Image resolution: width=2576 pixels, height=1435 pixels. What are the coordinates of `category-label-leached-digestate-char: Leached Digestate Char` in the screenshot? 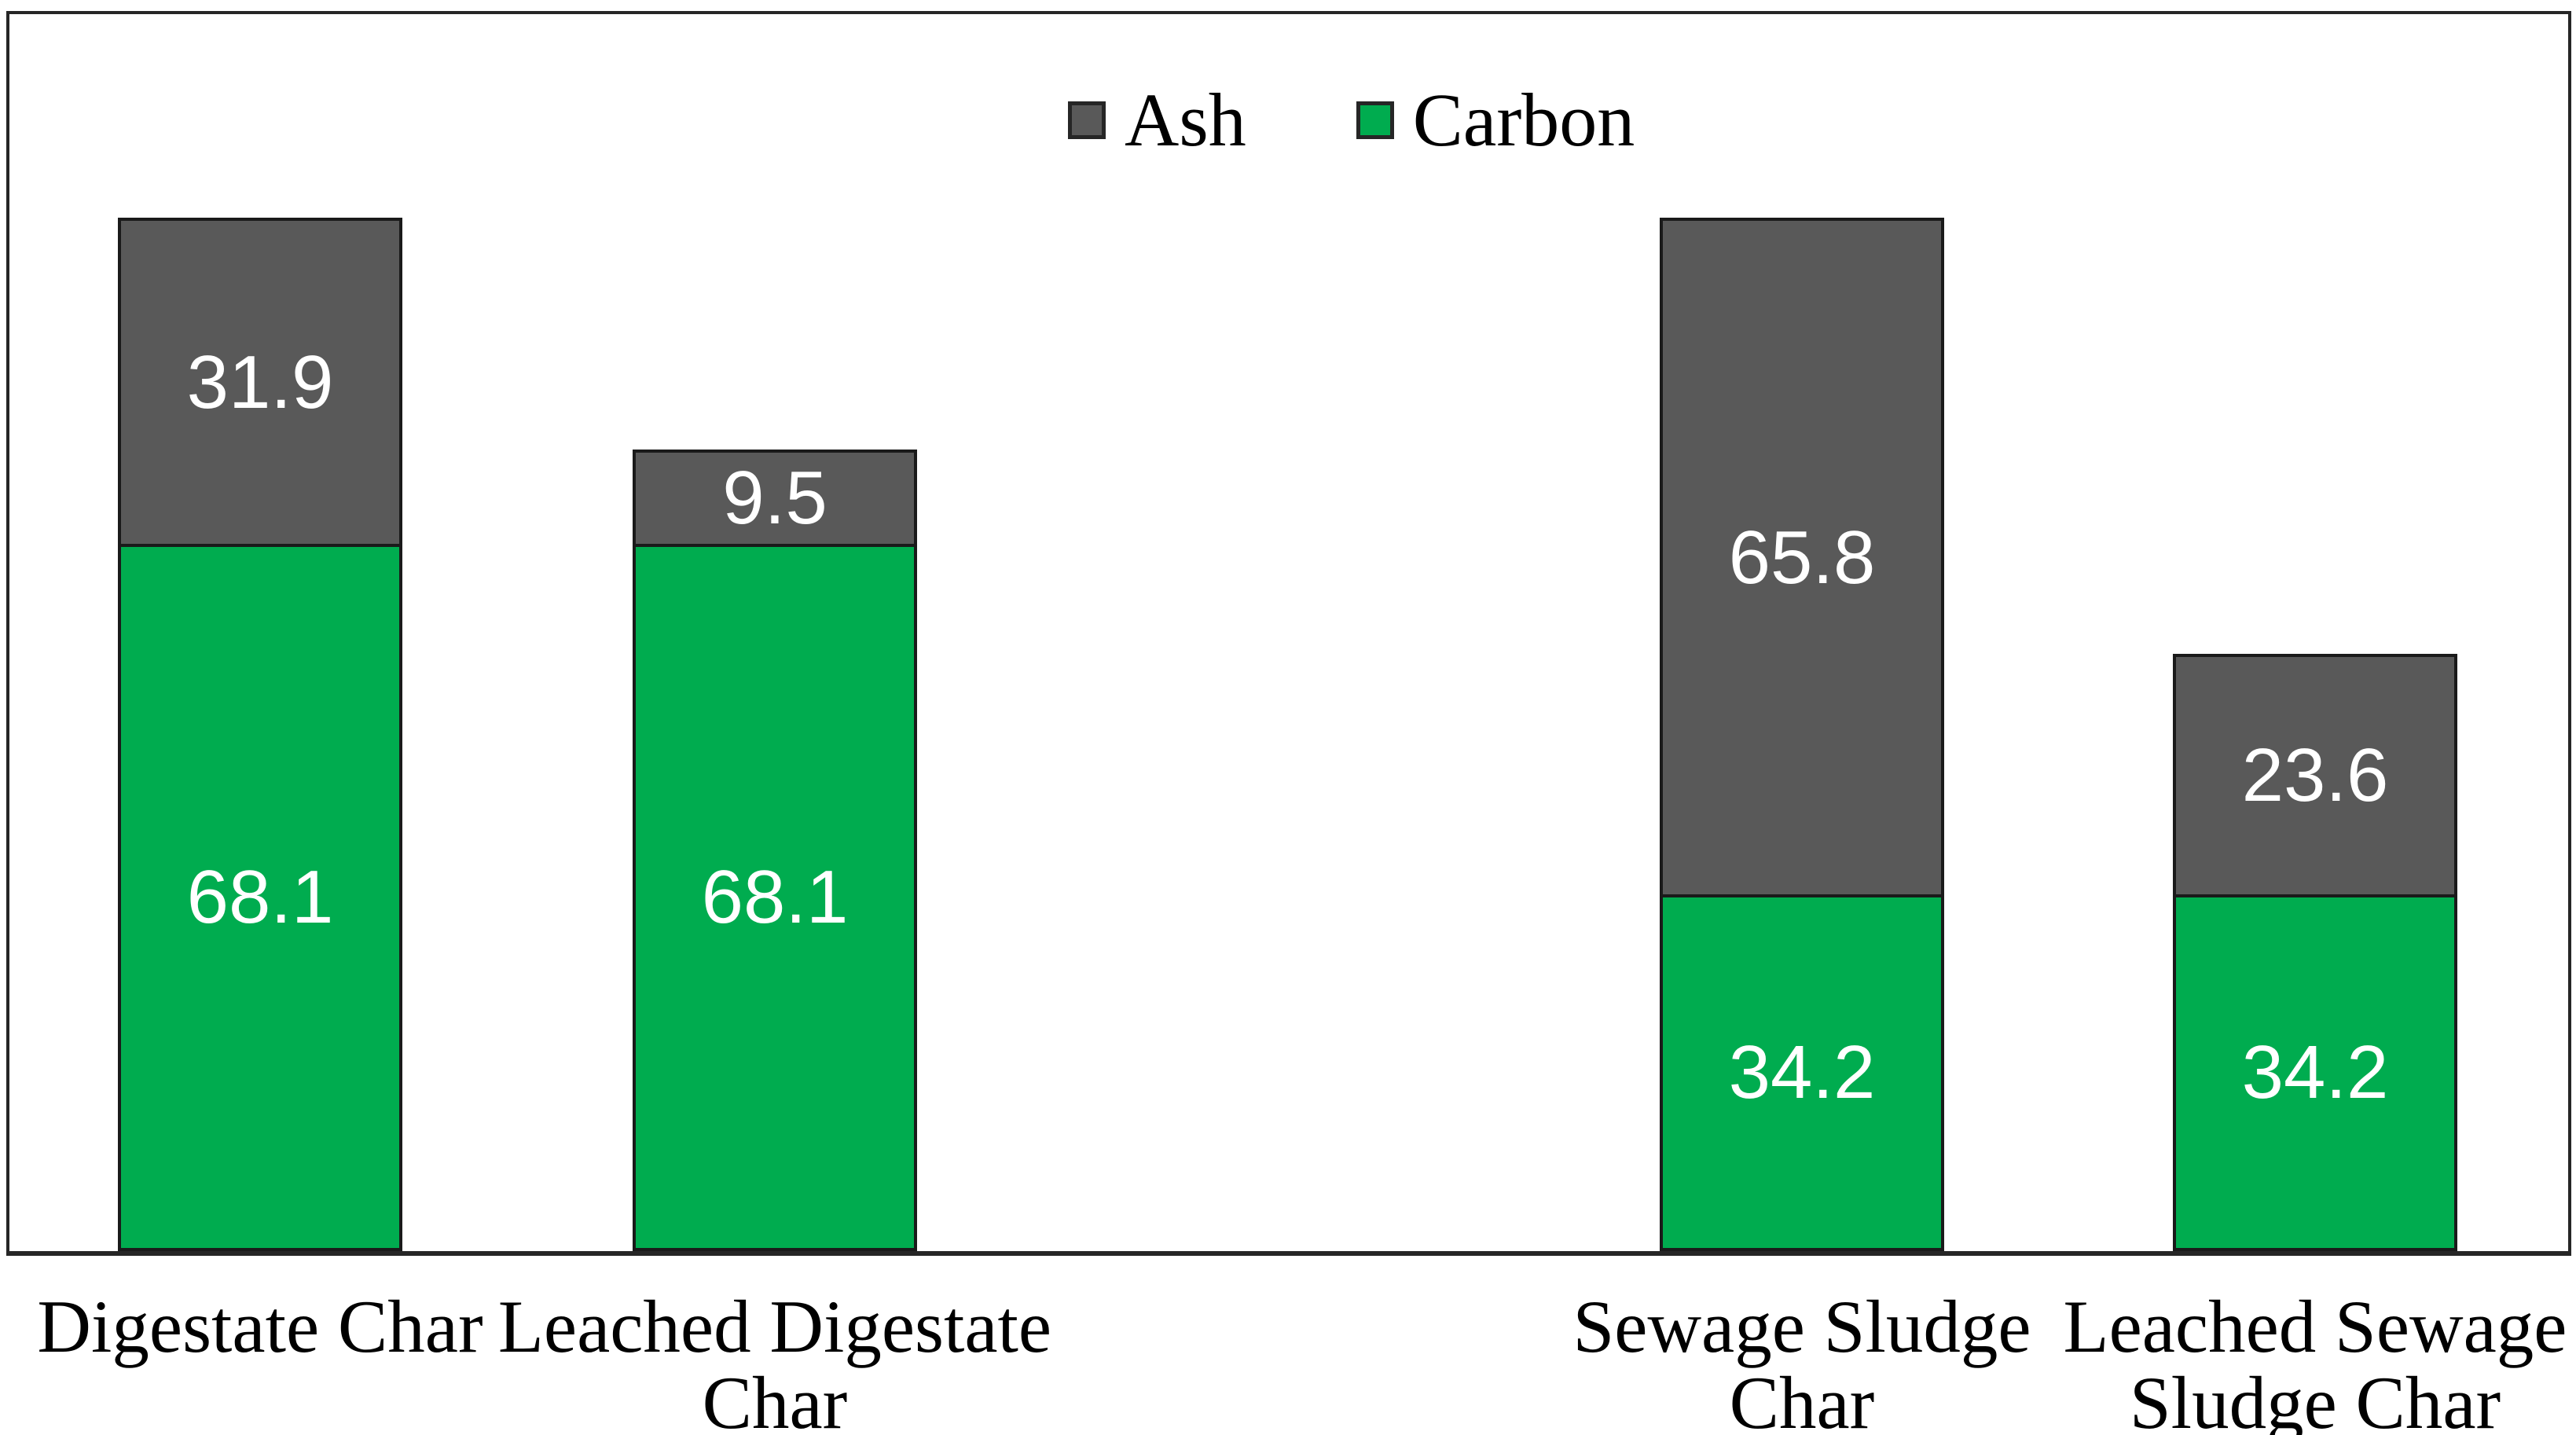 It's located at (774, 1360).